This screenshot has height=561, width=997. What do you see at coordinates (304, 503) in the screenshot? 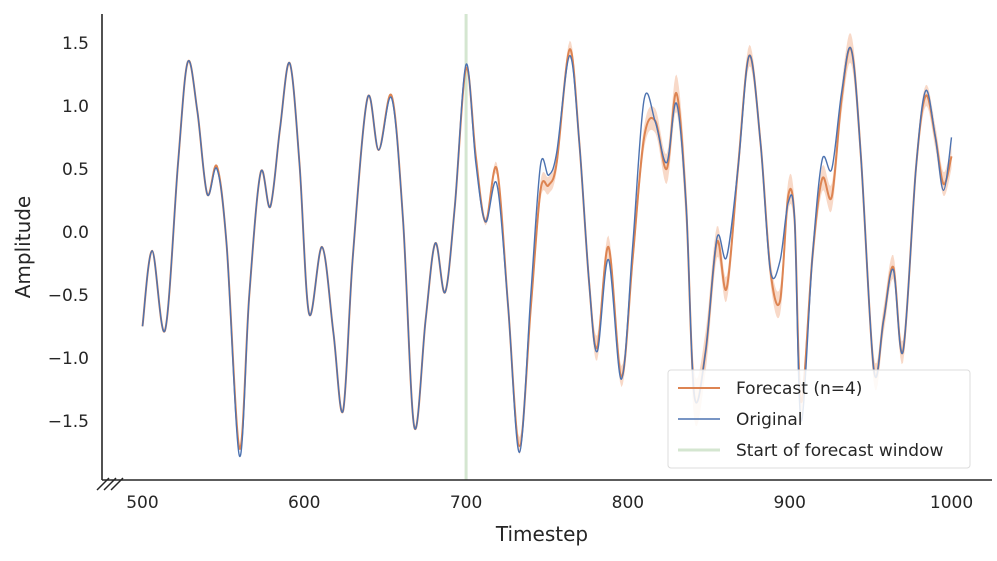
I see `x-tick-label: 600` at bounding box center [304, 503].